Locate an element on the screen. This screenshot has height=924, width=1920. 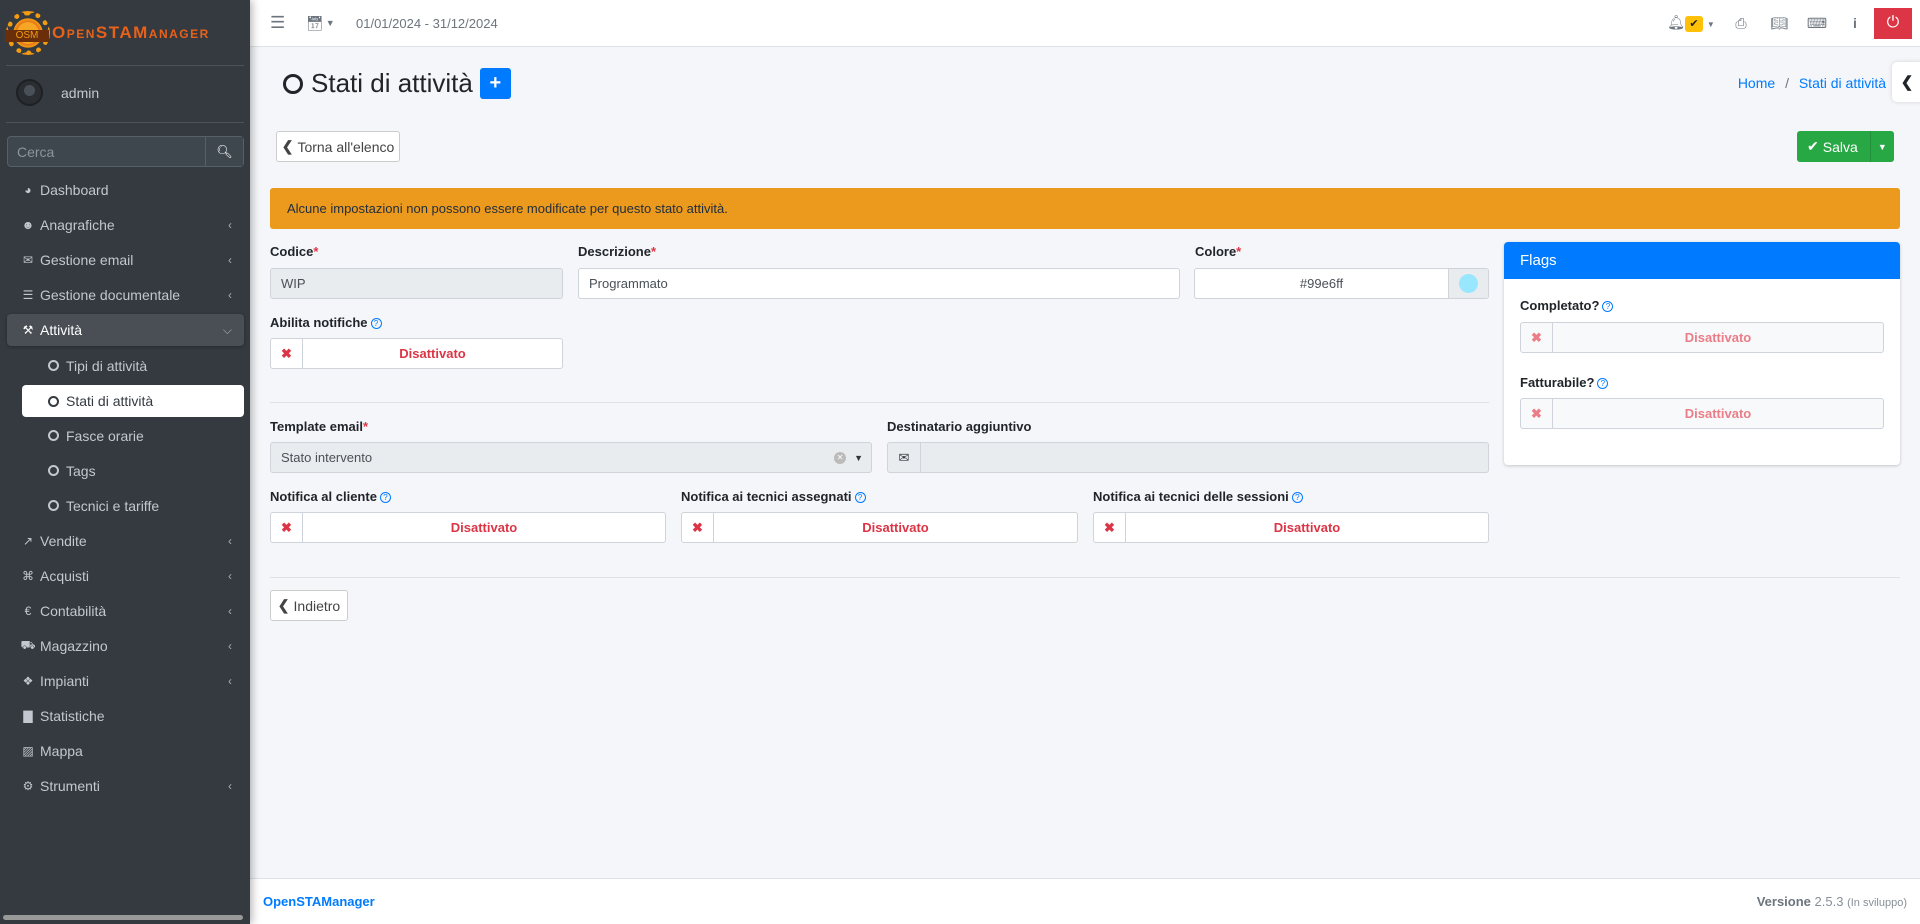
fatturabile-toggle: ✖ Disattivato is located at coordinates (1702, 413).